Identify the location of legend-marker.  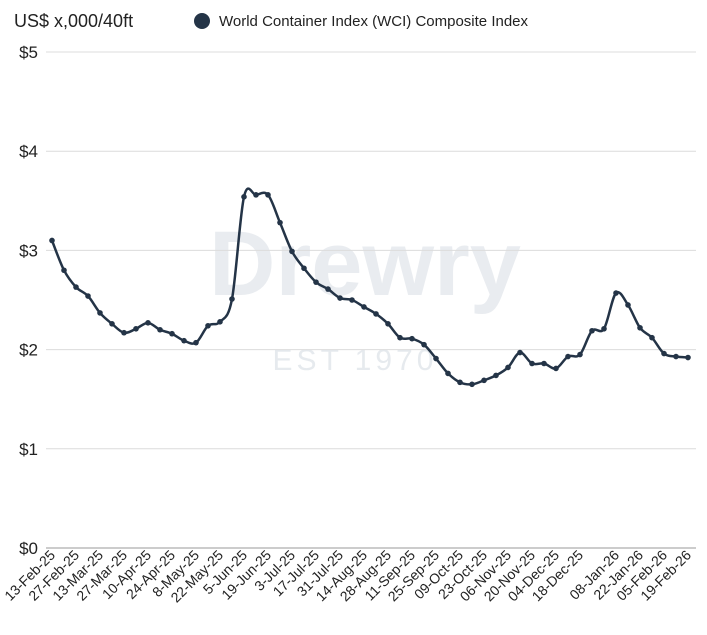
(202, 21).